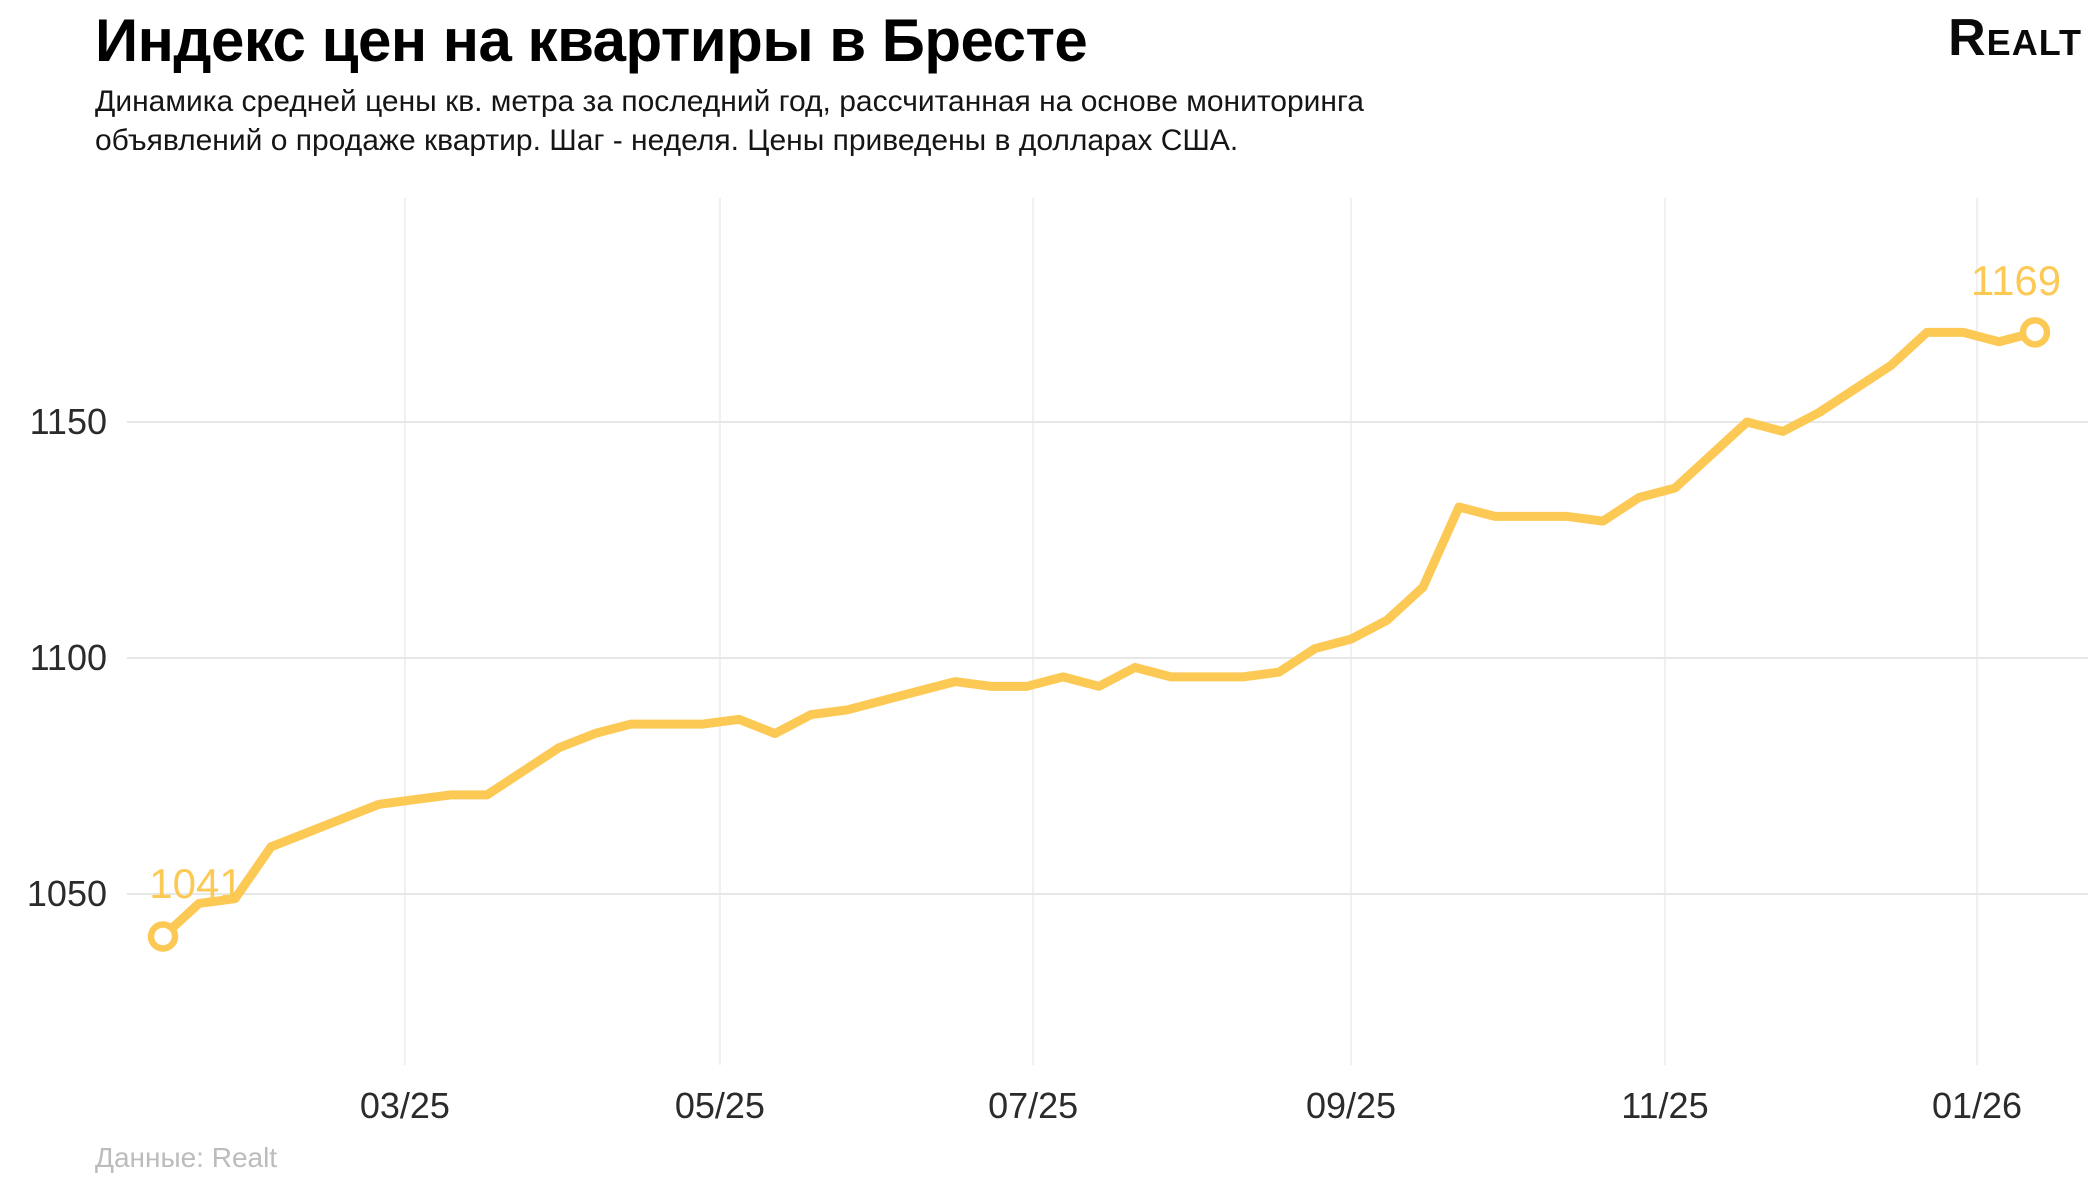 The width and height of the screenshot is (2100, 1200). What do you see at coordinates (1033, 1105) in the screenshot?
I see `x-tick-label: 07/25` at bounding box center [1033, 1105].